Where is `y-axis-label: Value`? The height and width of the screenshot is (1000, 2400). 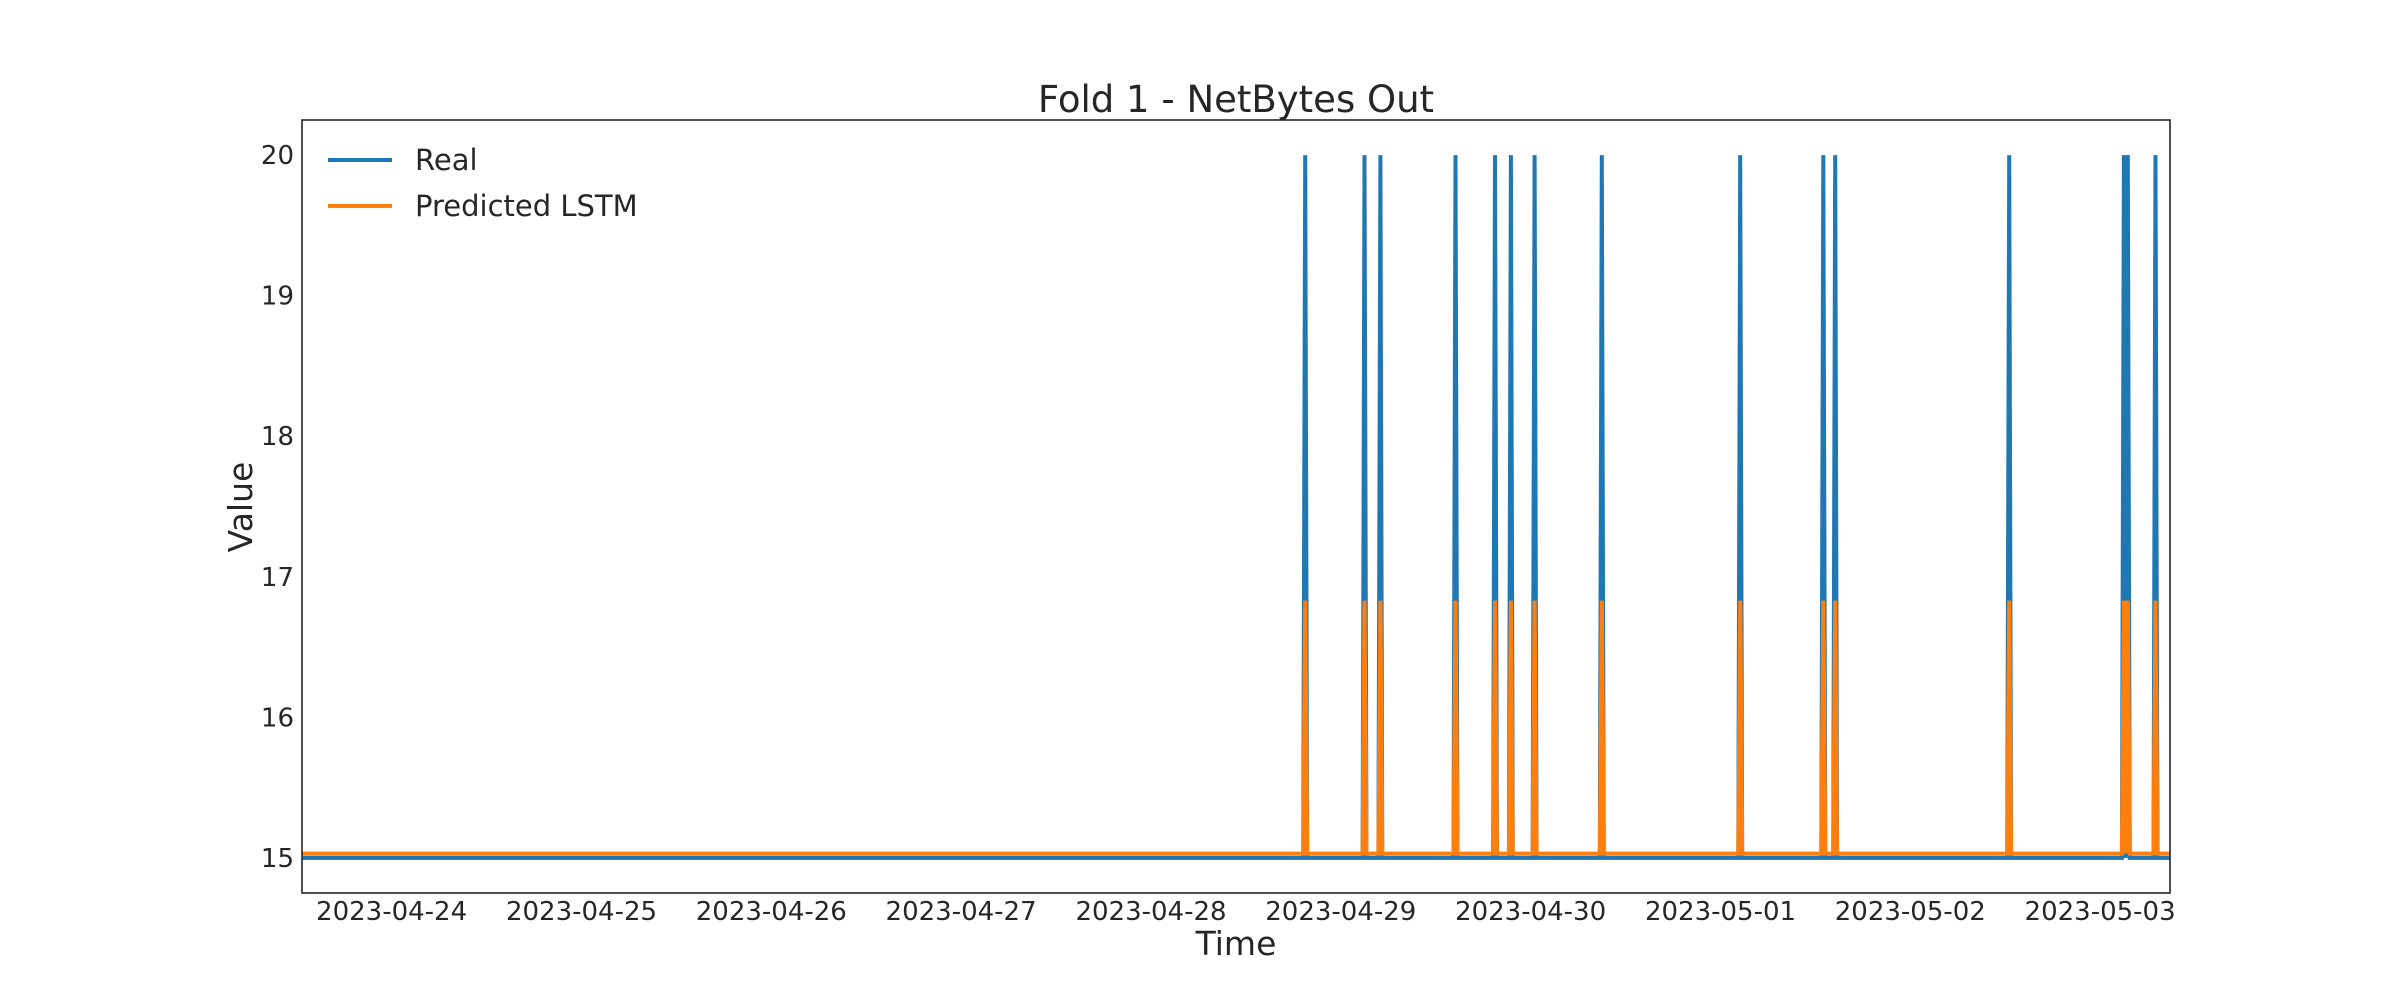 y-axis-label: Value is located at coordinates (240, 507).